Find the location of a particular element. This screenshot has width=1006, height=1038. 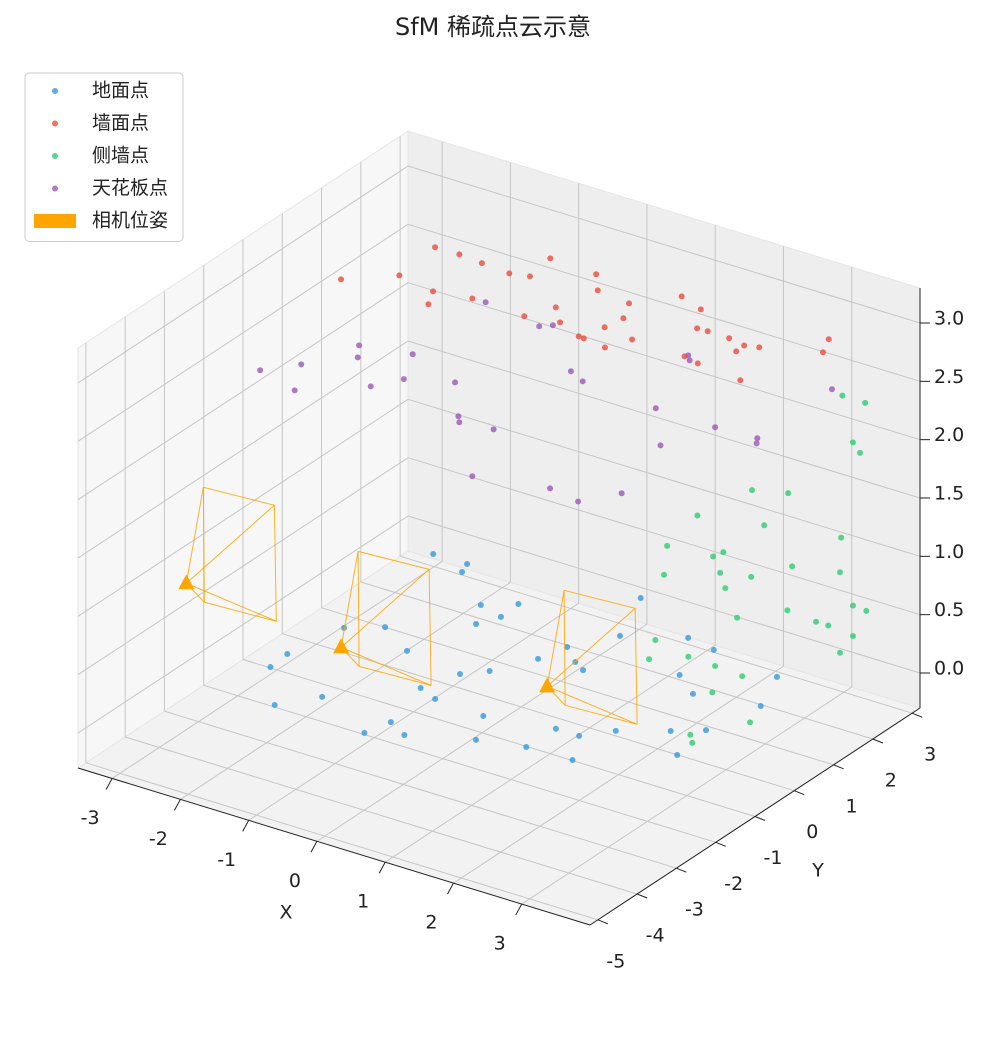

x-axis-line is located at coordinates (334, 846).